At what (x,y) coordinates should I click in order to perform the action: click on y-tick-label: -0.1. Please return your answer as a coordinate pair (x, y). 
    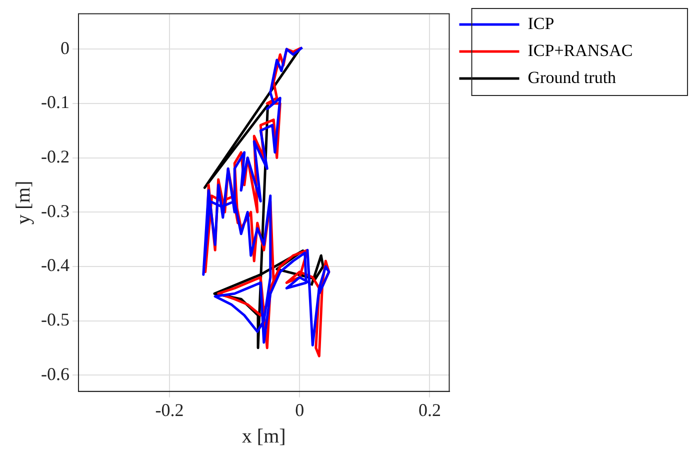
    Looking at the image, I should click on (55, 102).